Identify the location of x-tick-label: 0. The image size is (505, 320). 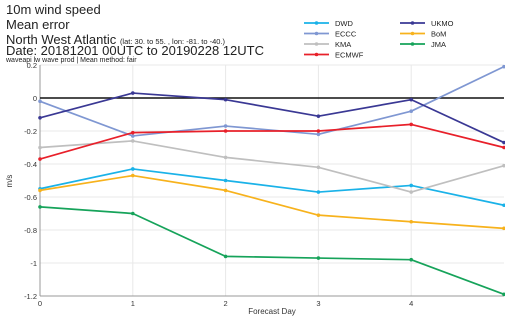
(40, 303).